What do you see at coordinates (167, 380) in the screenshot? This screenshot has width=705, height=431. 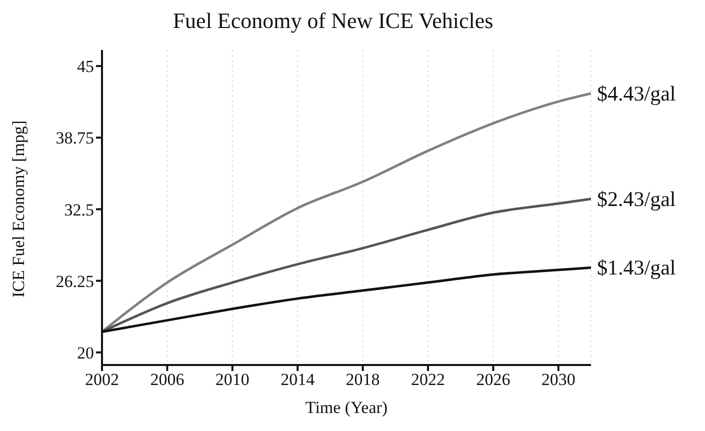 I see `x-tick-label: 2006` at bounding box center [167, 380].